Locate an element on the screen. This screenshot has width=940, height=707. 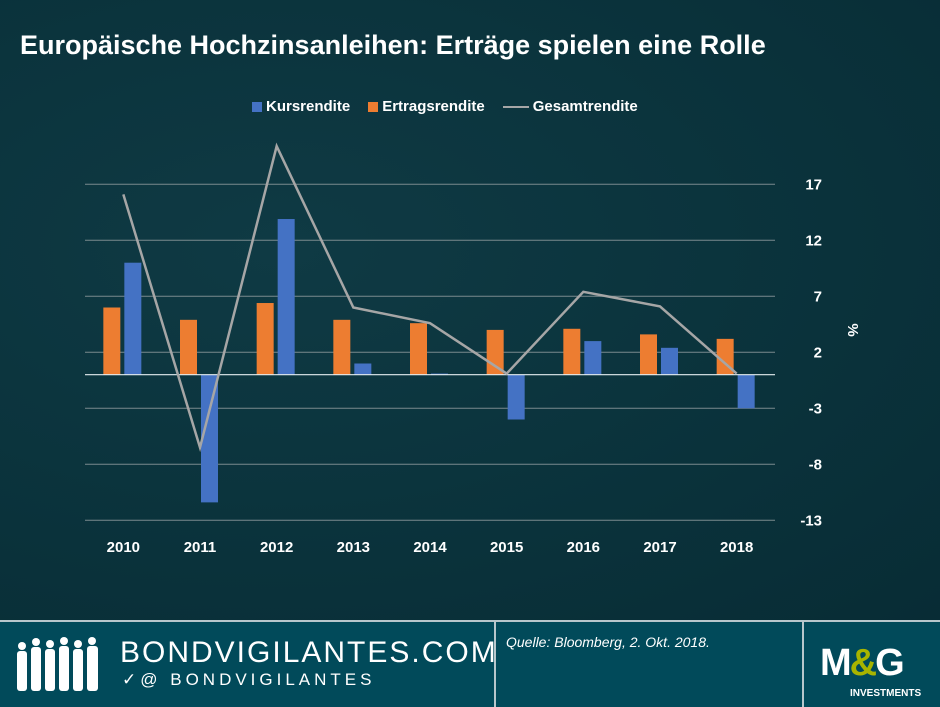
mg-logo: M&G is located at coordinates (862, 663).